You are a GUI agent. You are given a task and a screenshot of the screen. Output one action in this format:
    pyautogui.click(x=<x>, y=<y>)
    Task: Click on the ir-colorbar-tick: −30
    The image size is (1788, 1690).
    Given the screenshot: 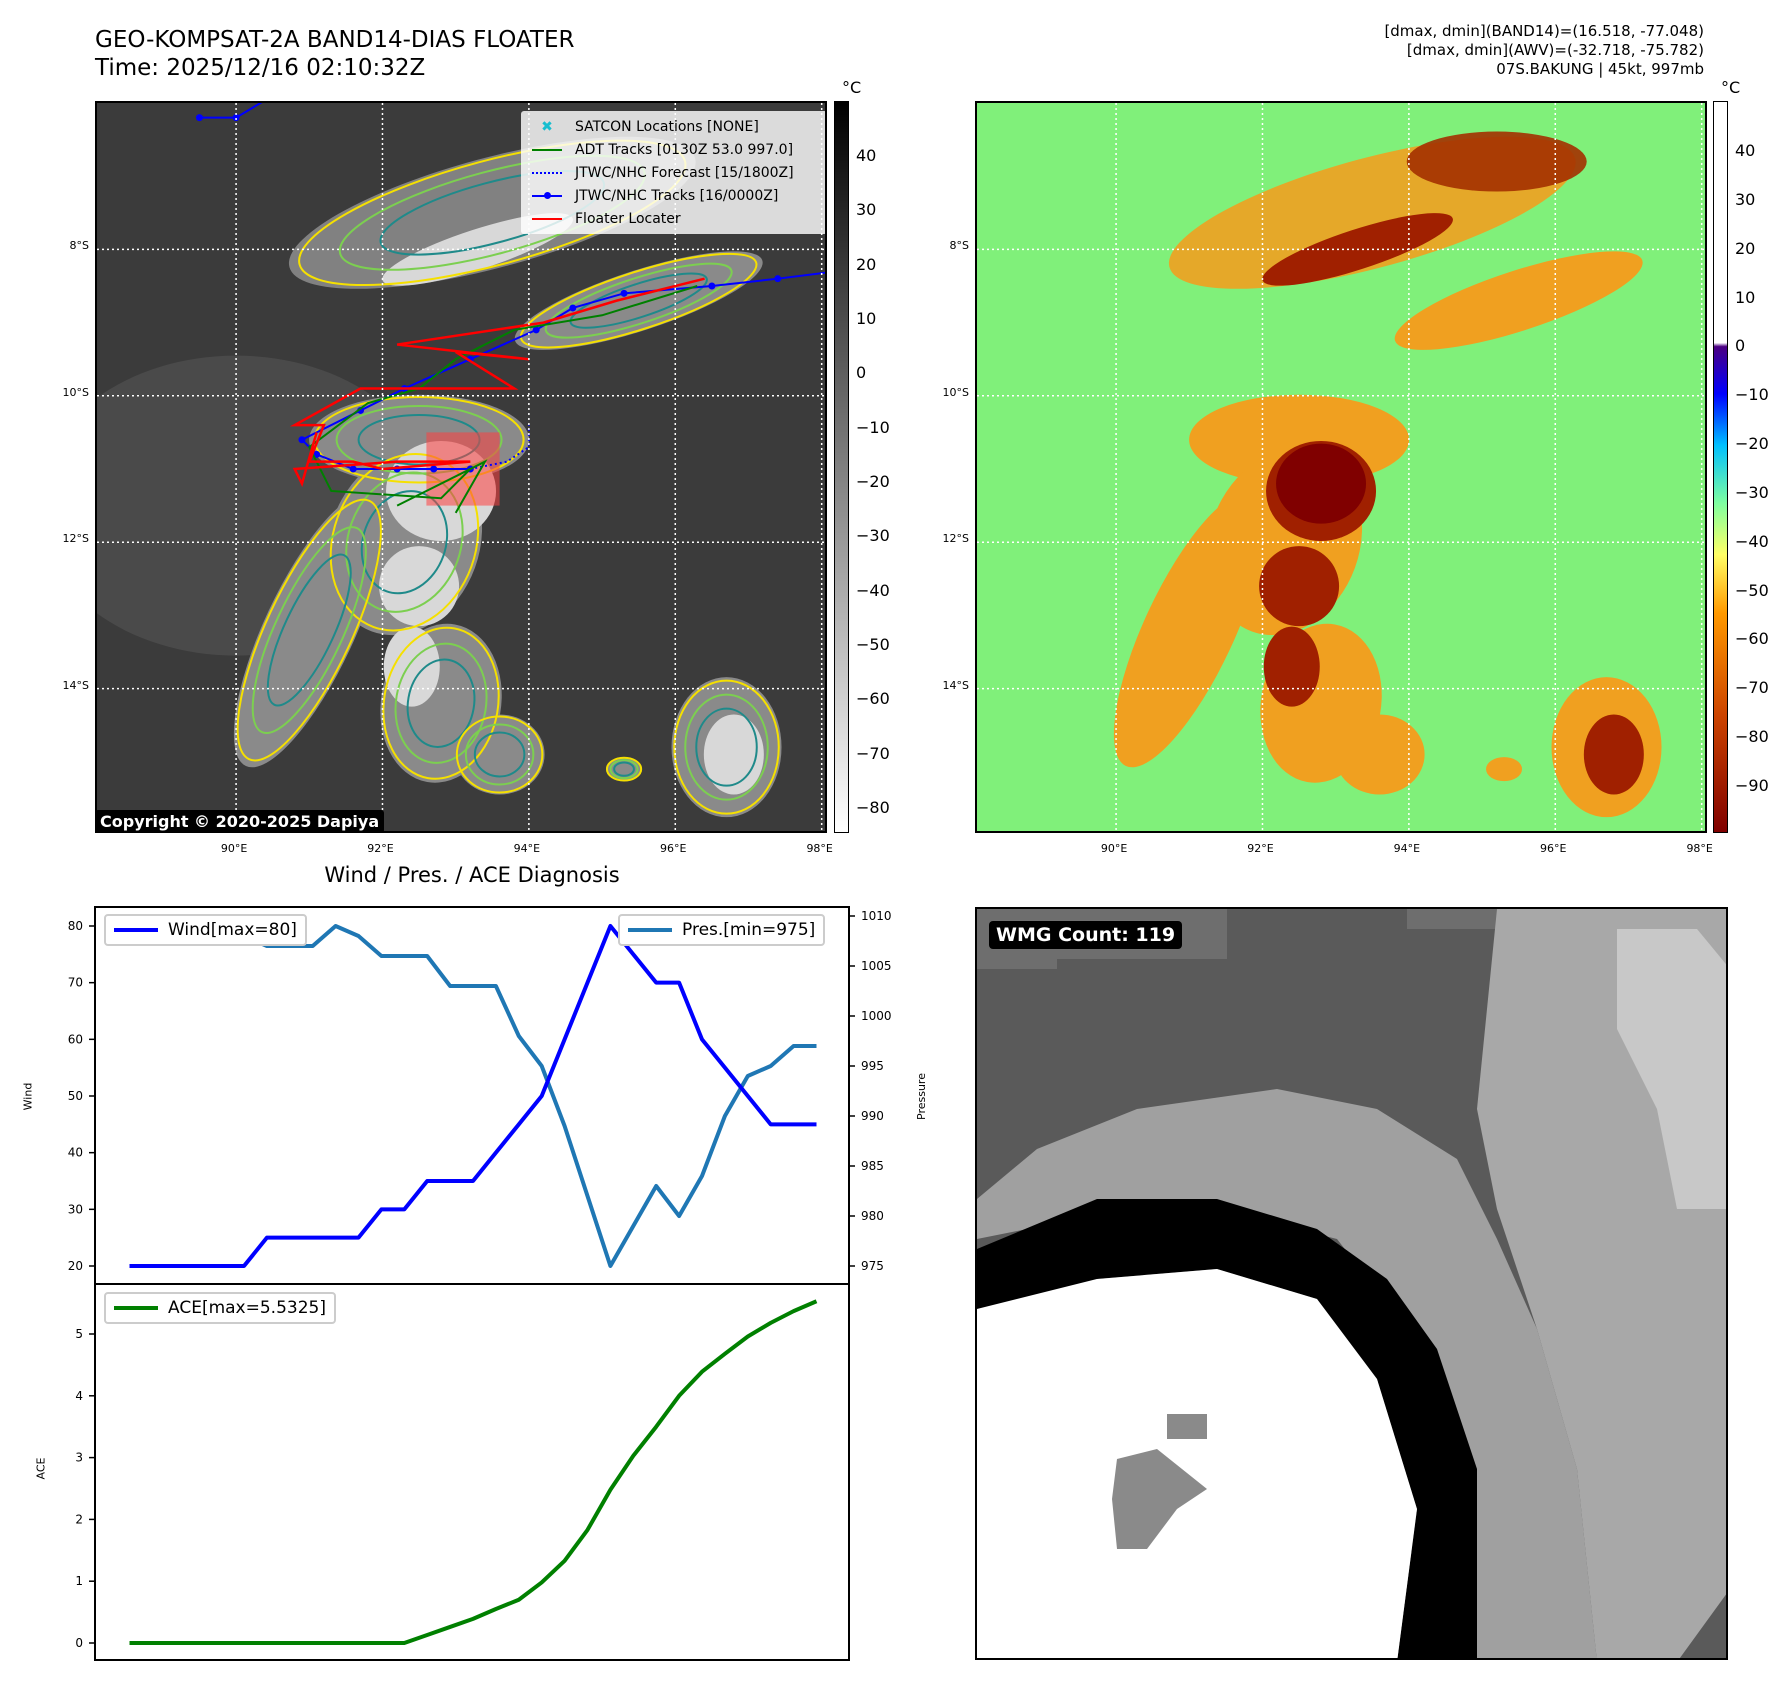 What is the action you would take?
    pyautogui.click(x=873, y=536)
    